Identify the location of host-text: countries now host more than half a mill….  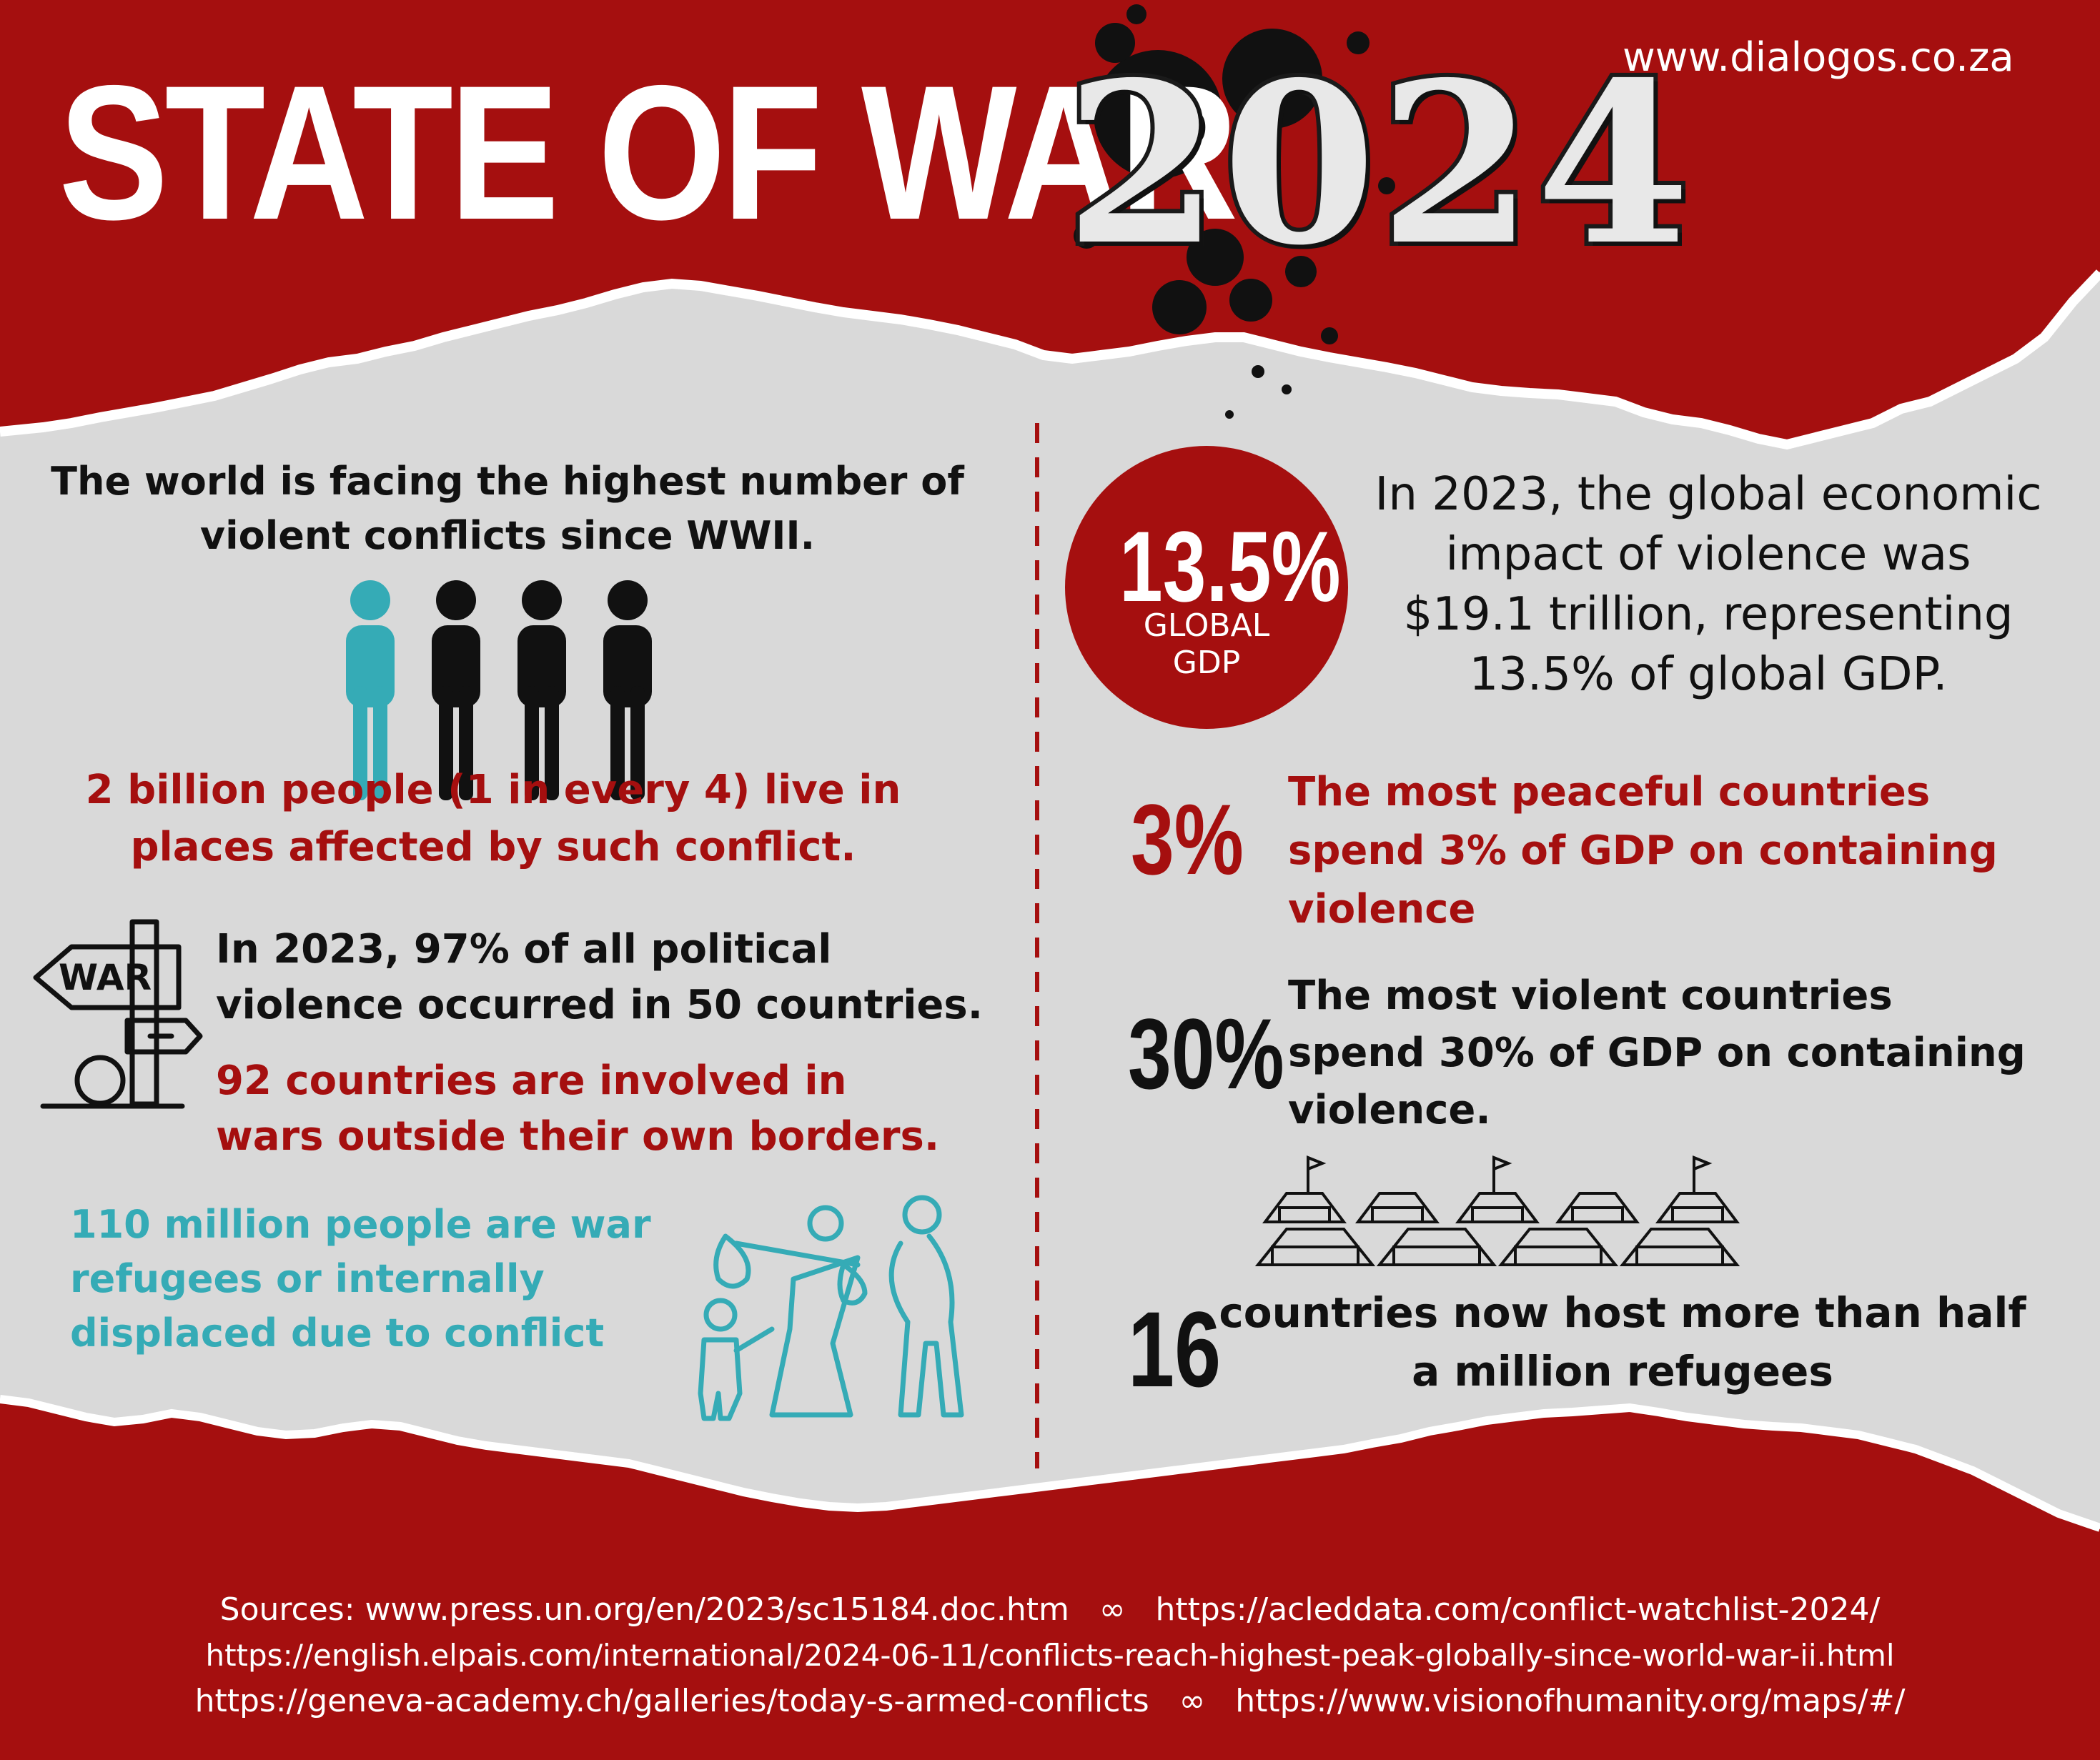
(1622, 1342).